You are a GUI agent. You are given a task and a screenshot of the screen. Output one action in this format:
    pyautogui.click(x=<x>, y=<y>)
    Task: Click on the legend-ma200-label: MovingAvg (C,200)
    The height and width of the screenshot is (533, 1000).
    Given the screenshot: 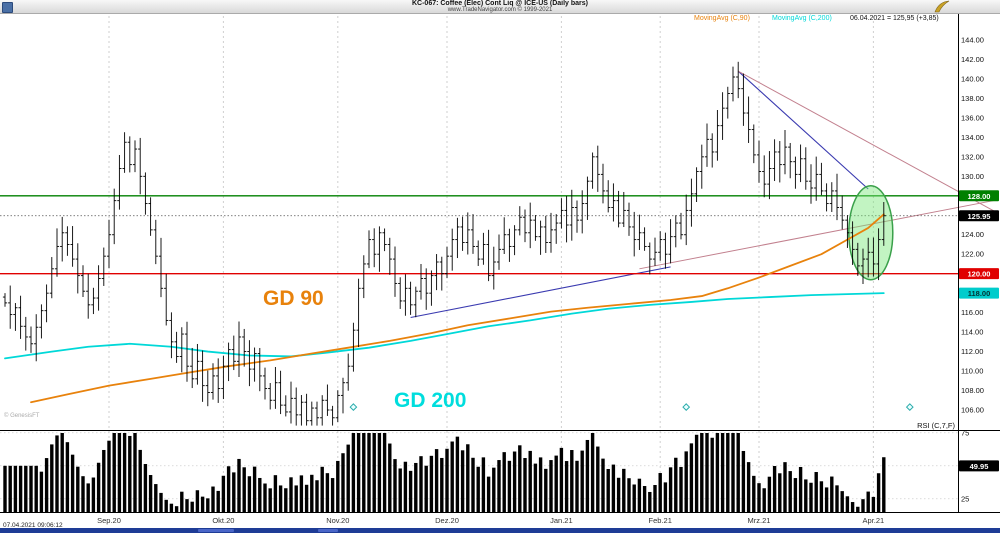 What is the action you would take?
    pyautogui.click(x=802, y=18)
    